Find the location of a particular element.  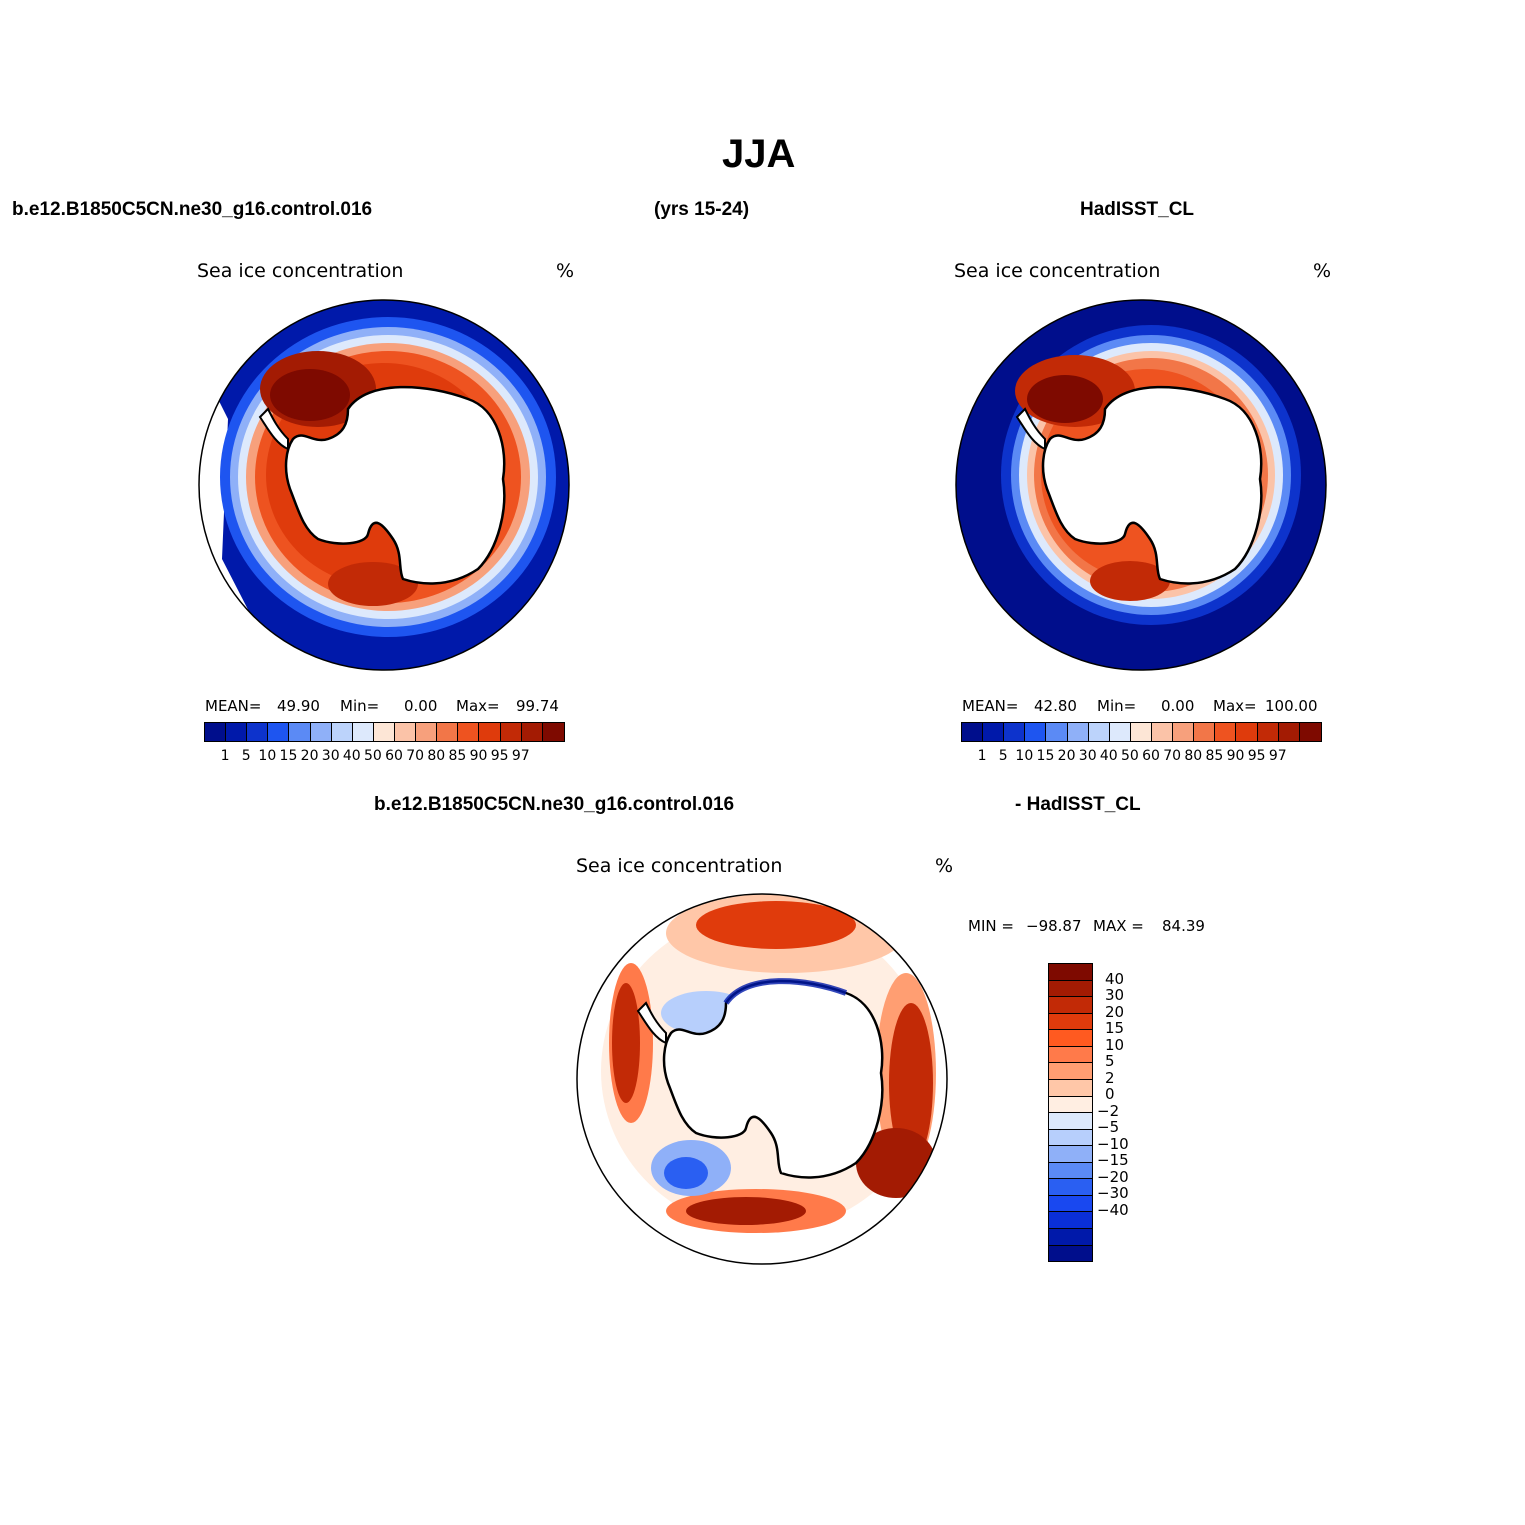

diff-min-label: MIN = is located at coordinates (991, 926).